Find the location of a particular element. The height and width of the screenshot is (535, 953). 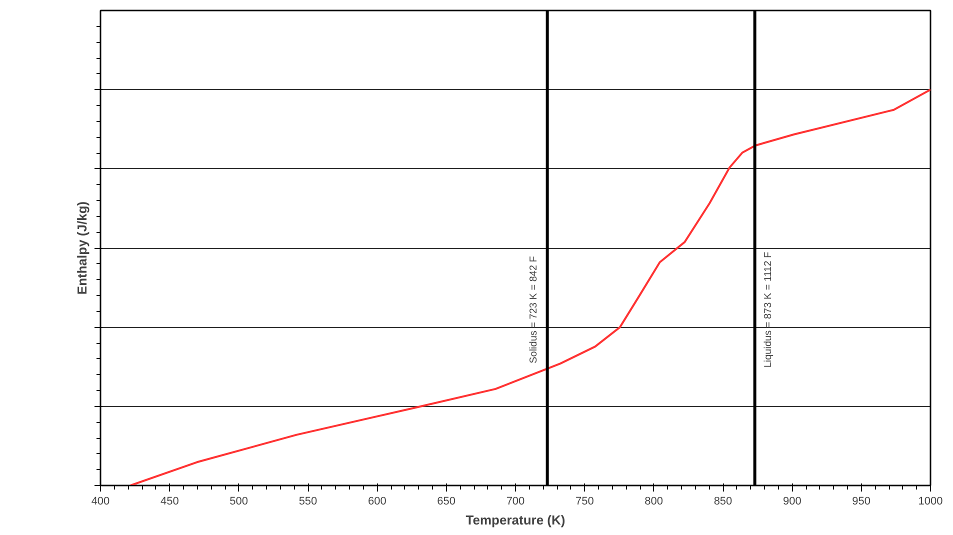

x-tick-label: 1000 is located at coordinates (930, 502).